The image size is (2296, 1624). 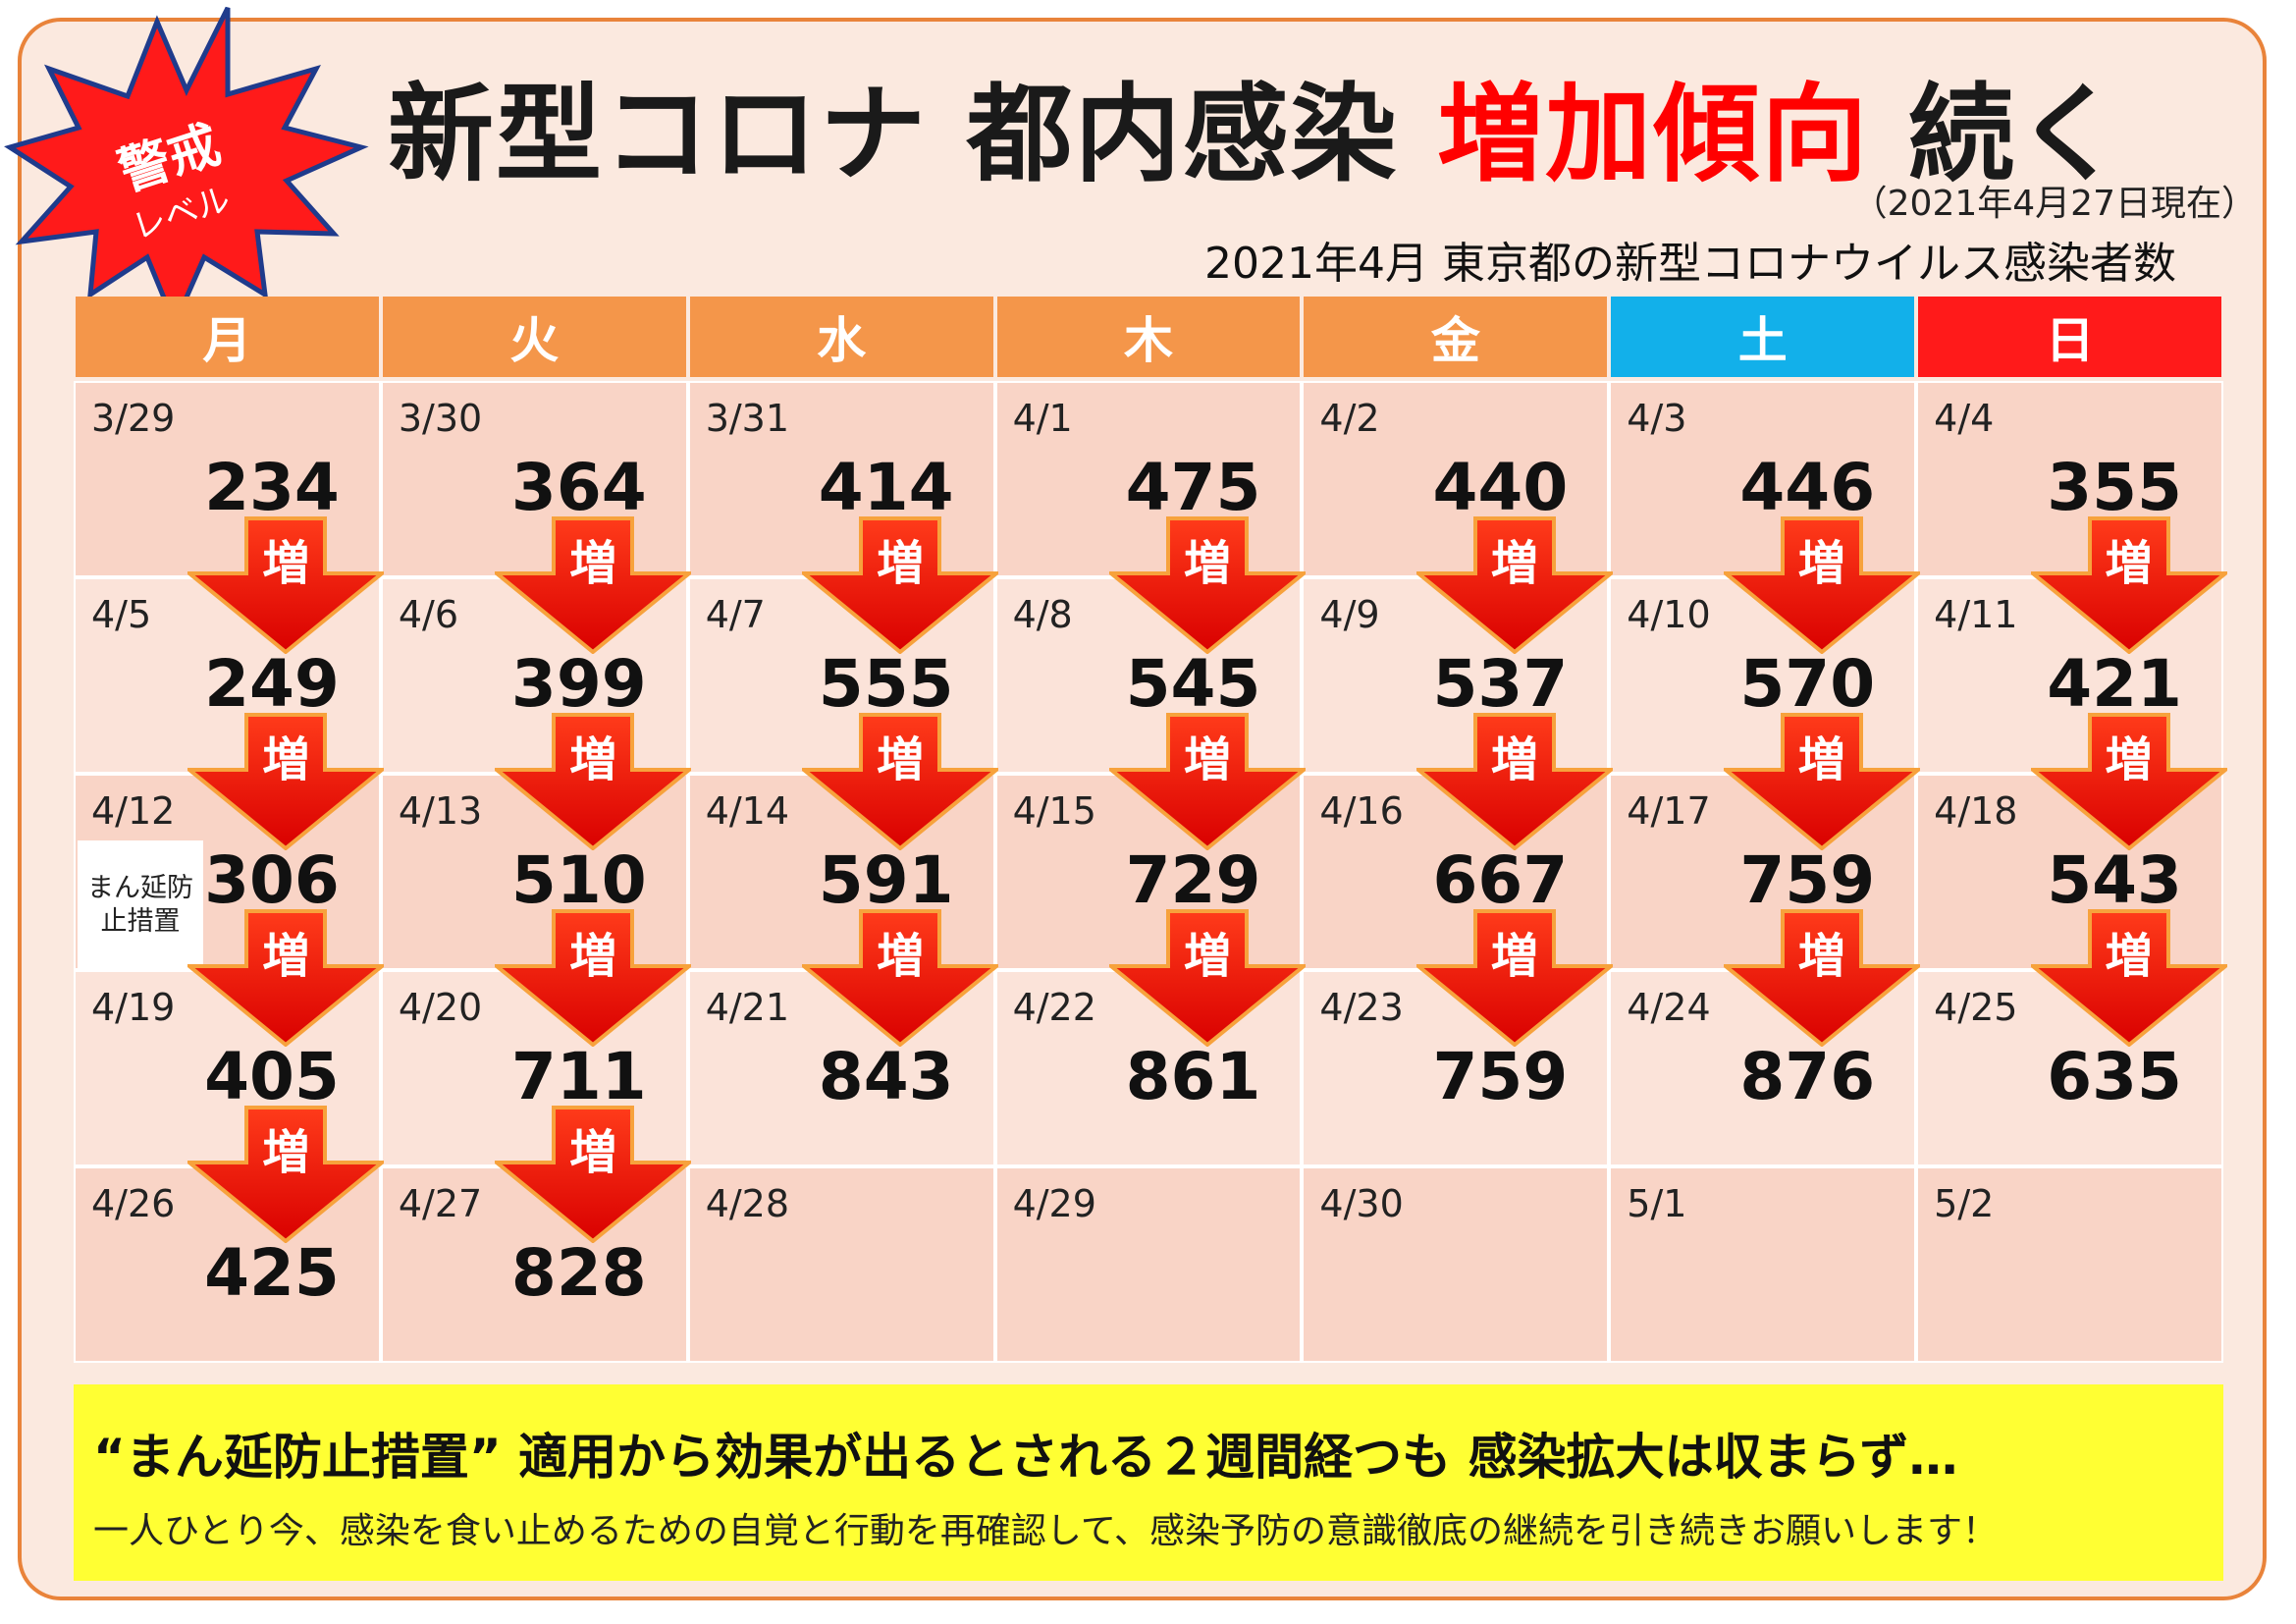 I want to click on day-case-count: 249, so click(x=272, y=684).